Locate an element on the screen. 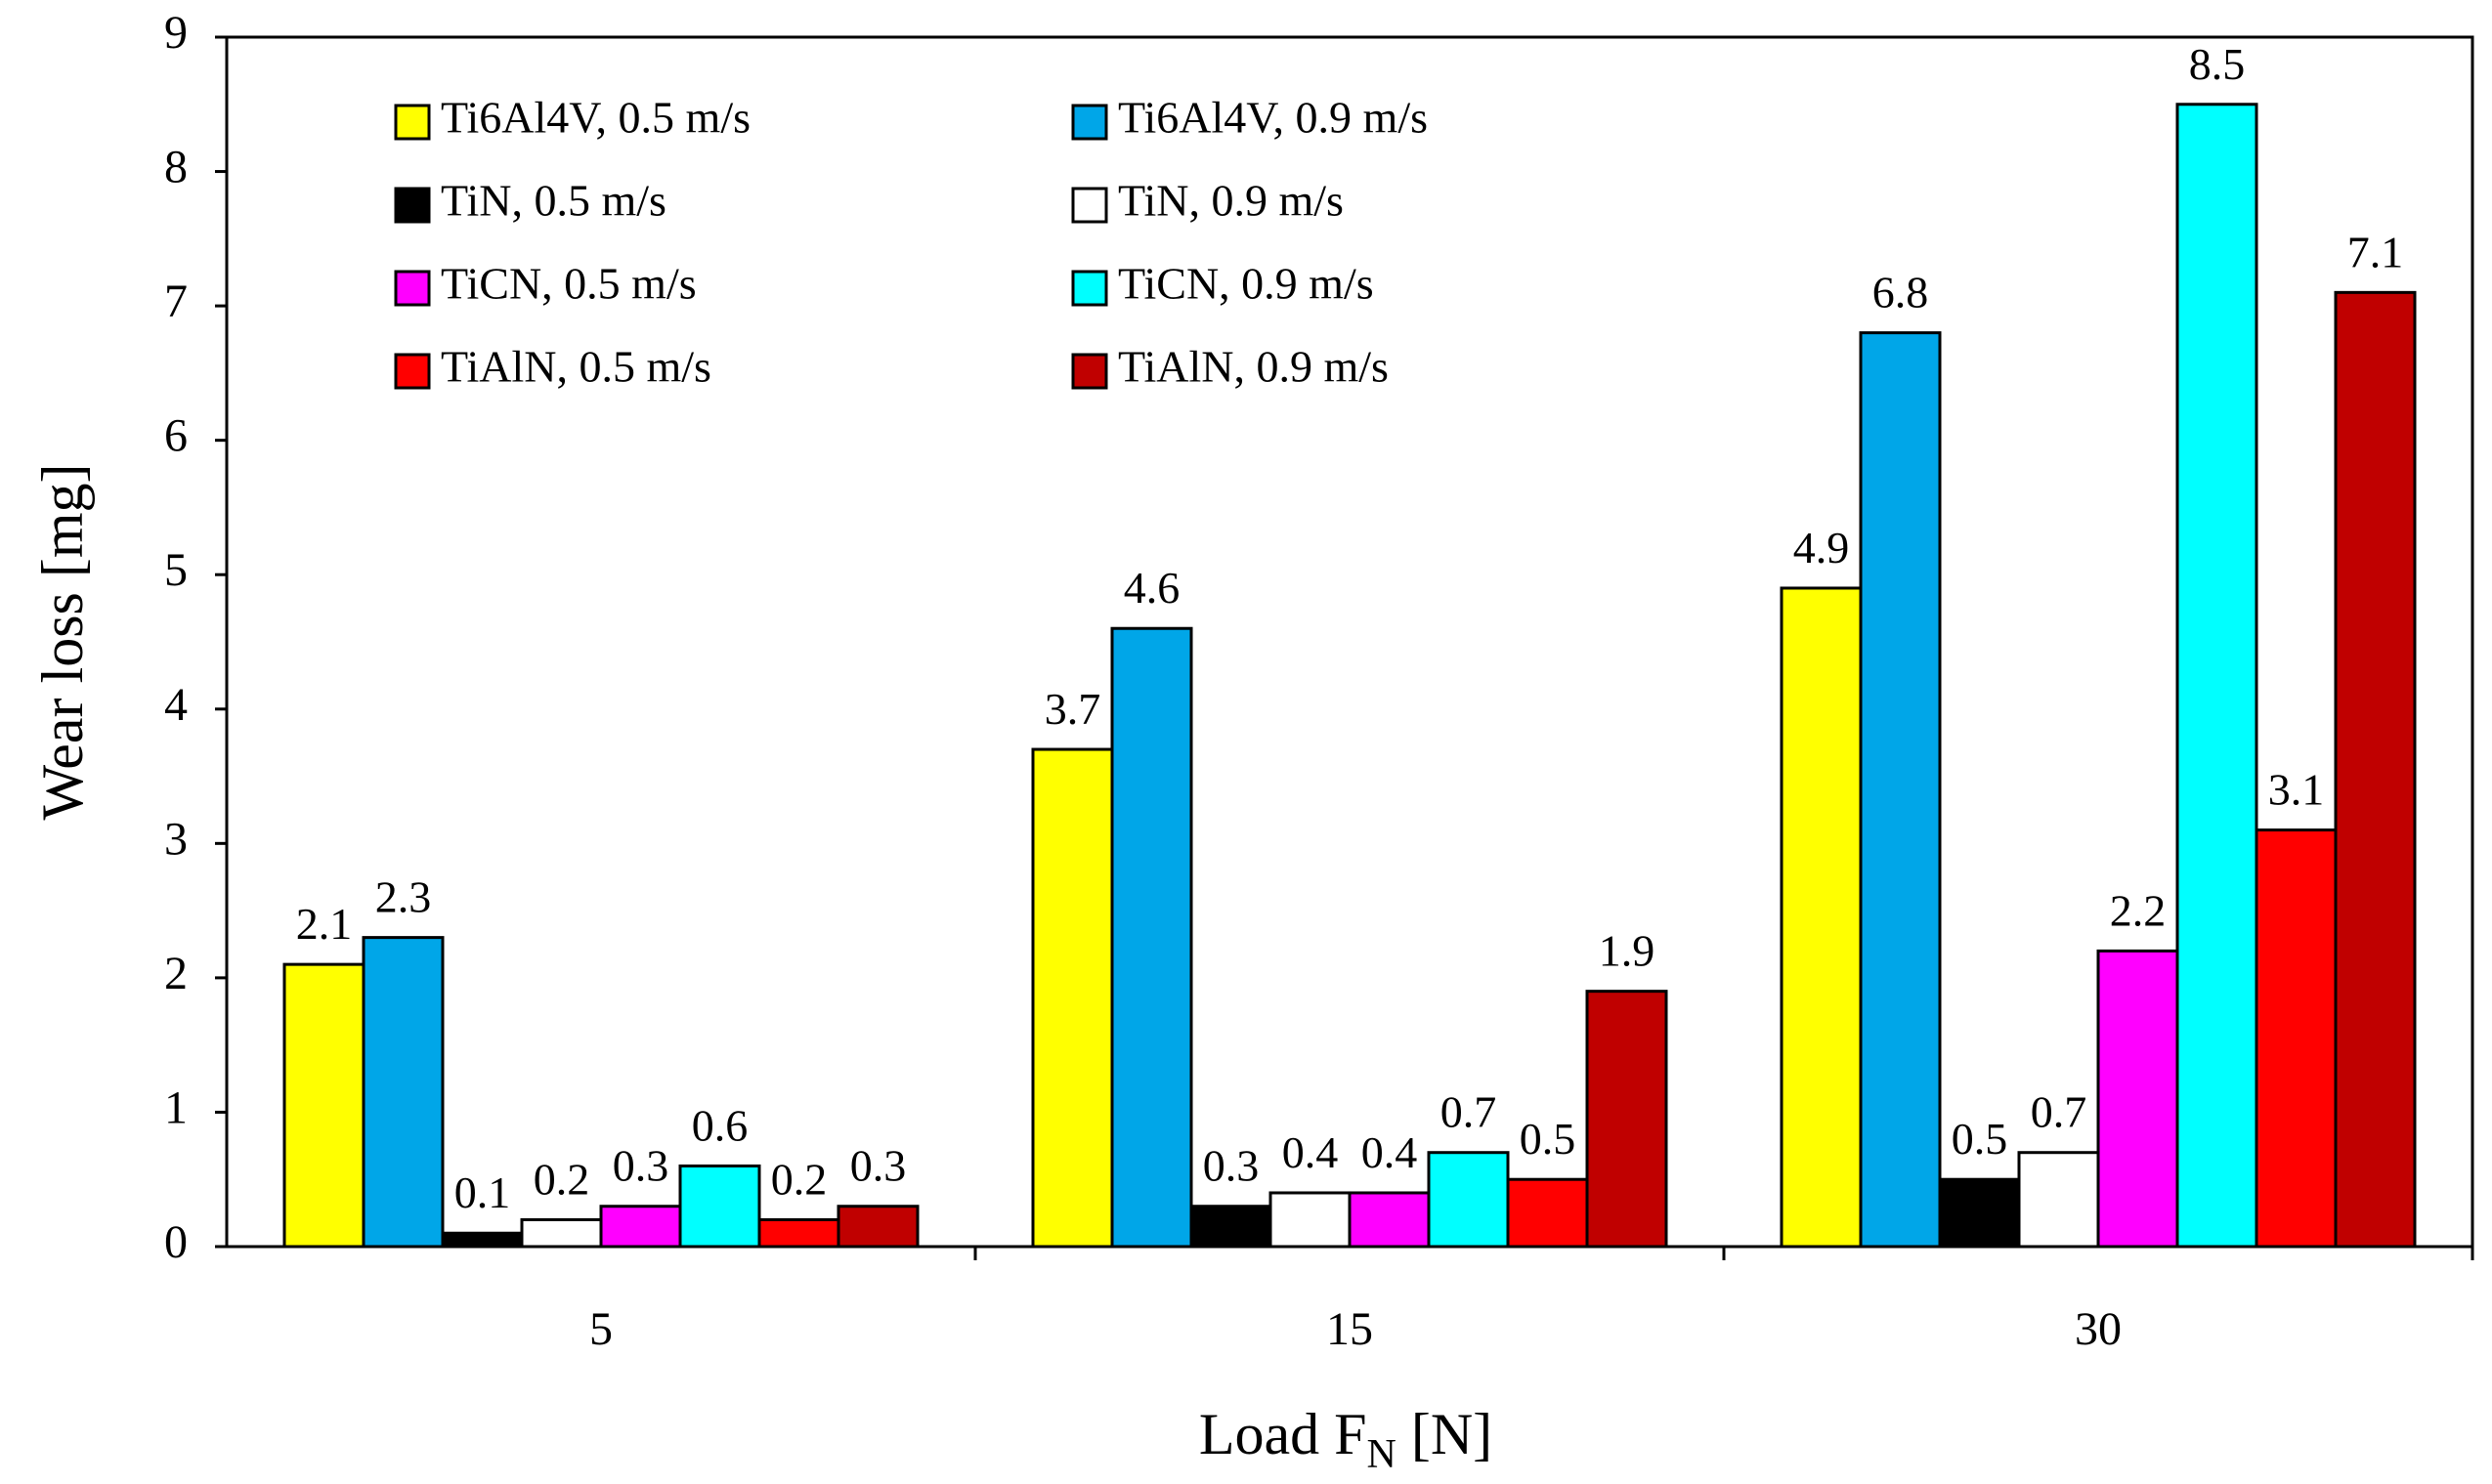 The height and width of the screenshot is (1484, 2492). y-tick-label: 8 is located at coordinates (176, 167).